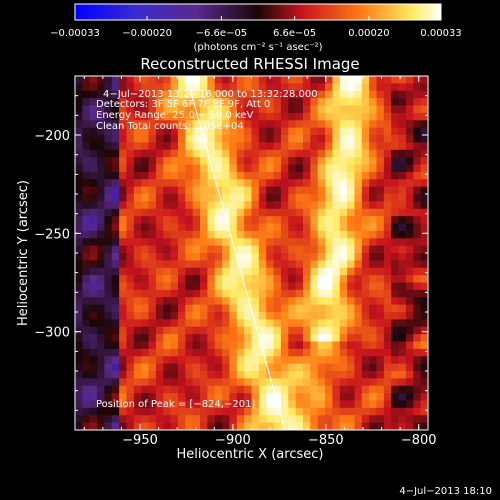  Describe the element at coordinates (174, 115) in the screenshot. I see `energy-range-annotation: Energy Range: 25.0 − 50.0 keV` at that location.